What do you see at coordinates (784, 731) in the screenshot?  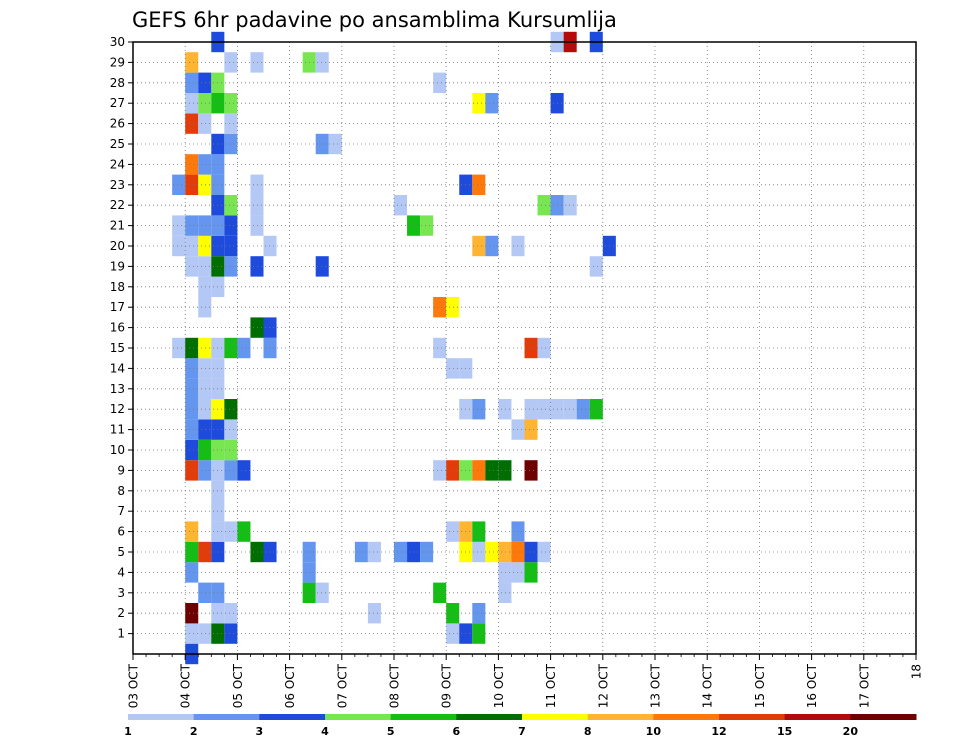 I see `colorbar-label: 15` at bounding box center [784, 731].